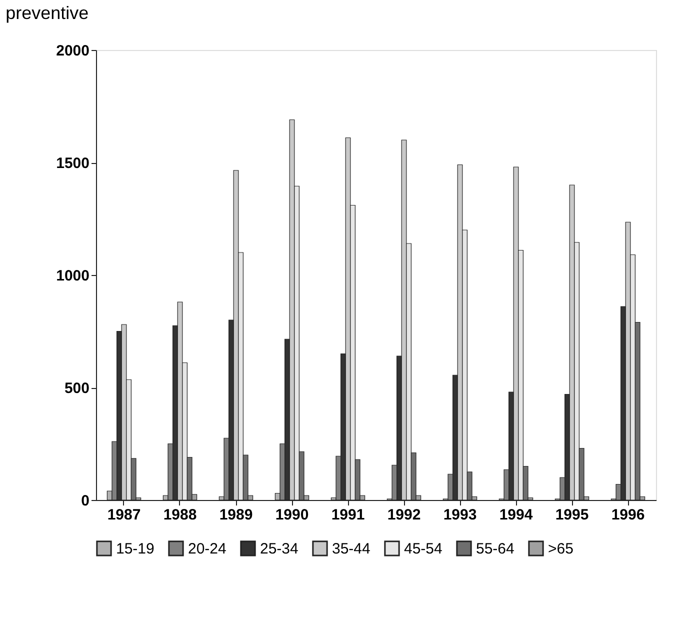  What do you see at coordinates (348, 515) in the screenshot?
I see `x-tick-label: 1991` at bounding box center [348, 515].